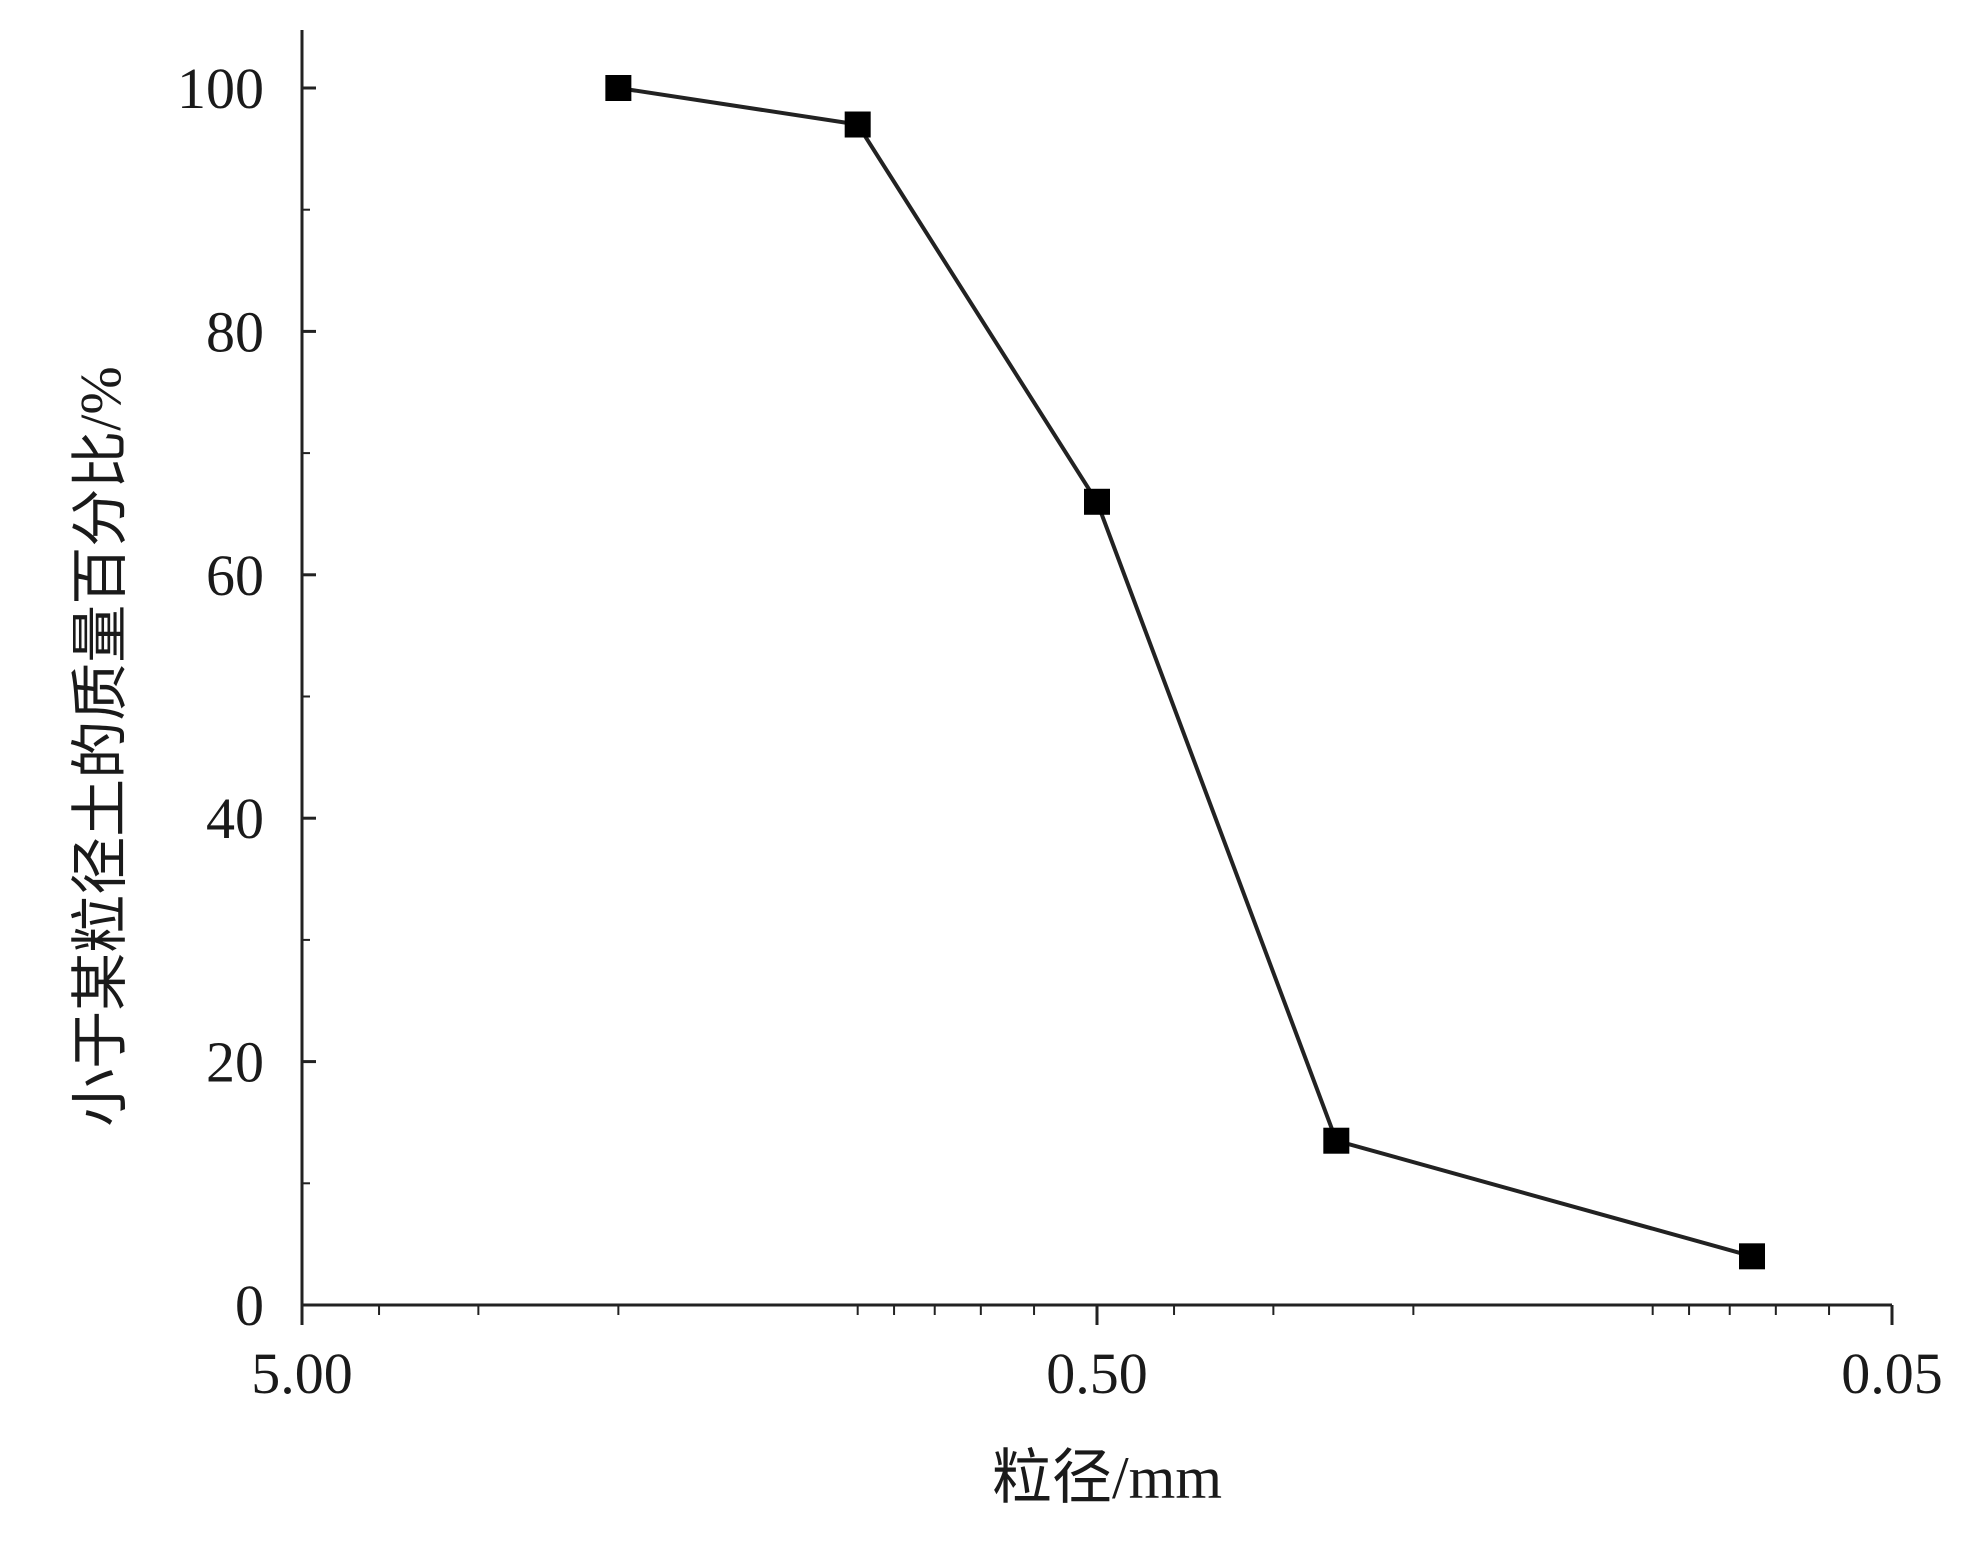 The image size is (1969, 1546). What do you see at coordinates (235, 575) in the screenshot?
I see `y-tick-label: 60` at bounding box center [235, 575].